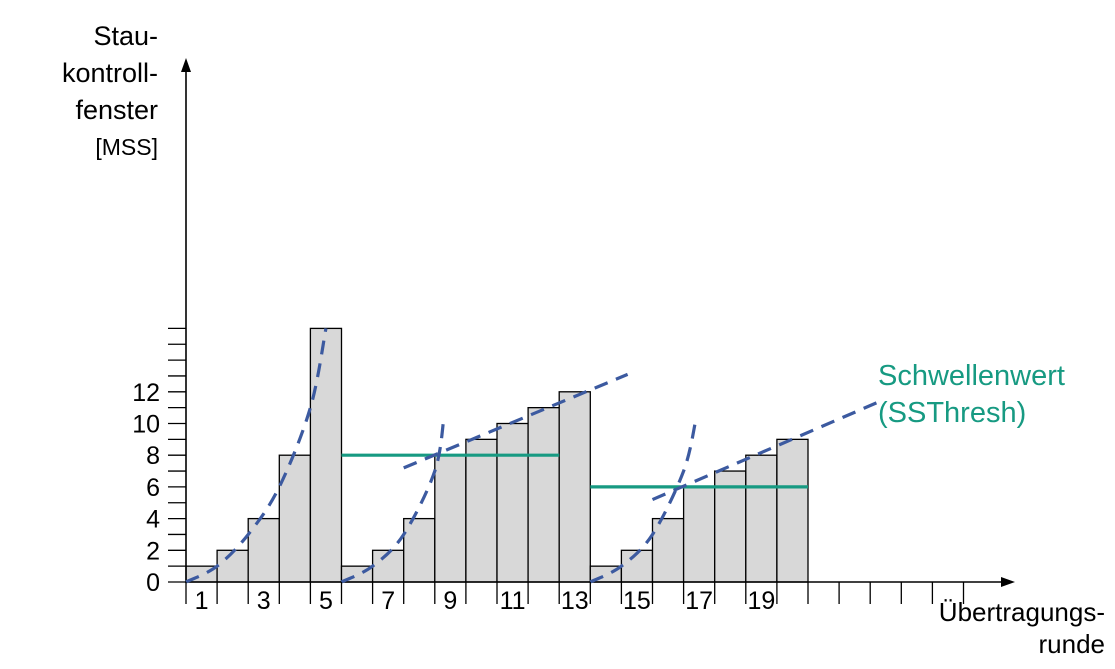 This screenshot has height=669, width=1115. Describe the element at coordinates (997, 628) in the screenshot. I see `x-axis-label: Übertragungs- runde` at that location.